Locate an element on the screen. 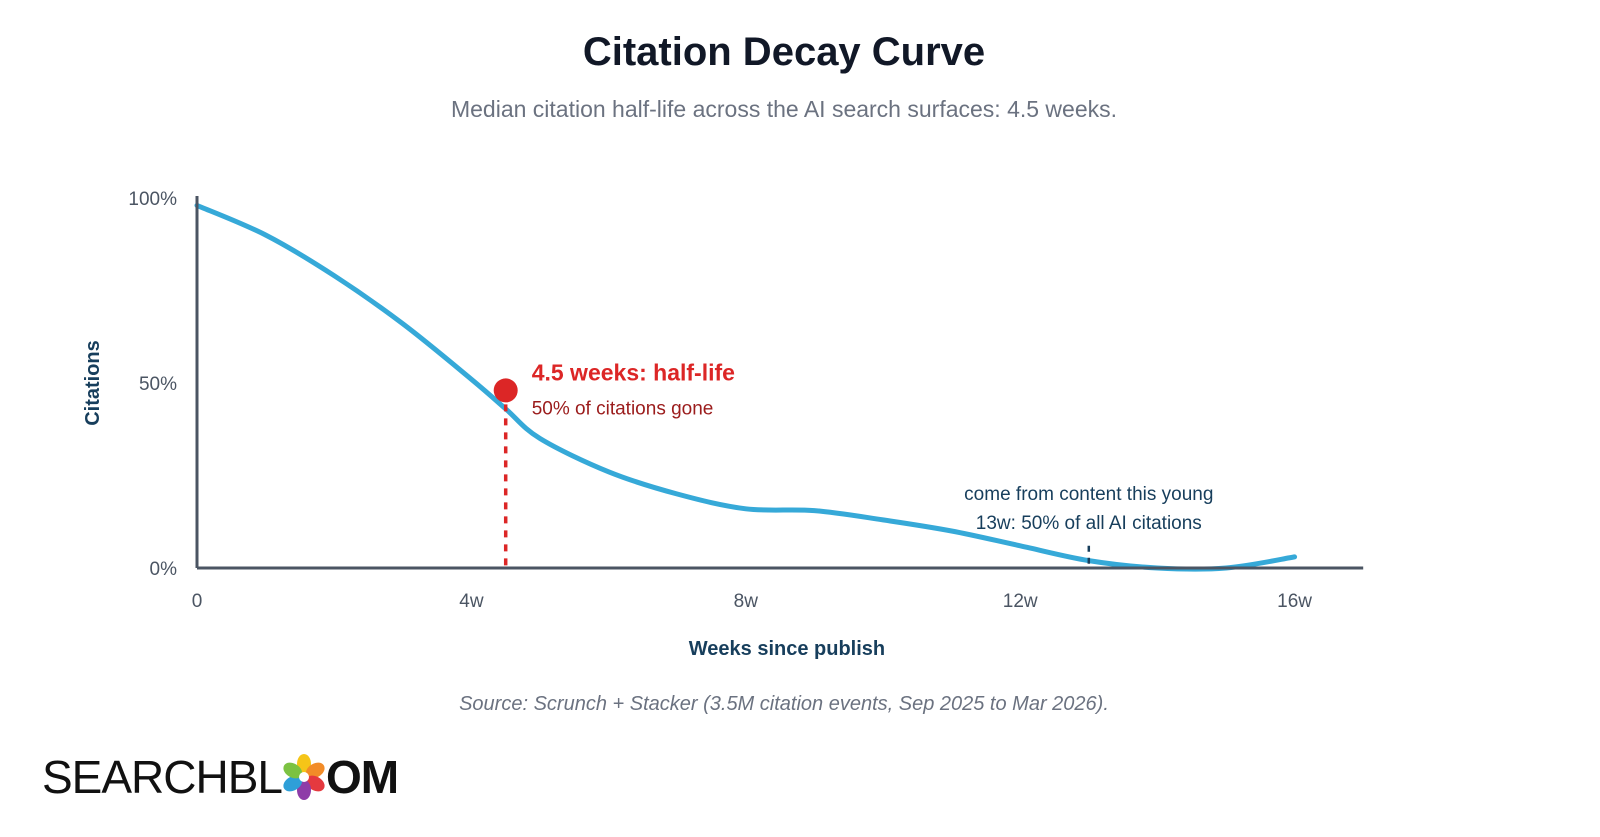  halflife-annotation-title: 4.5 weeks: half-life is located at coordinates (633, 372).